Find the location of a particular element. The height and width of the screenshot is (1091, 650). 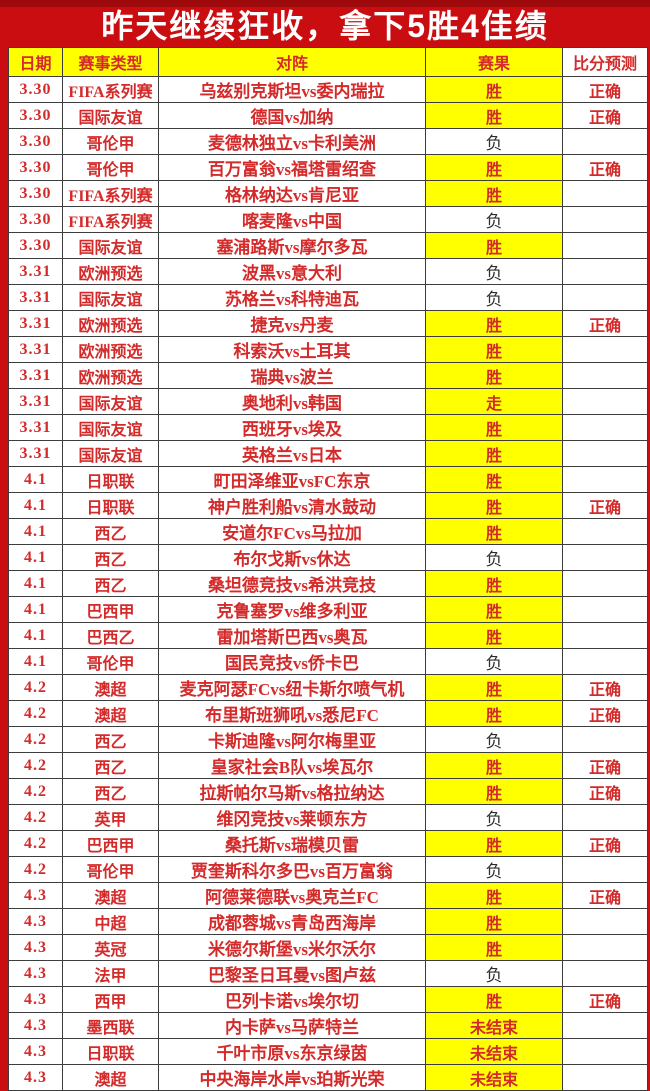

cell-match: 千叶市原vs东京绿茵 is located at coordinates (292, 1051).